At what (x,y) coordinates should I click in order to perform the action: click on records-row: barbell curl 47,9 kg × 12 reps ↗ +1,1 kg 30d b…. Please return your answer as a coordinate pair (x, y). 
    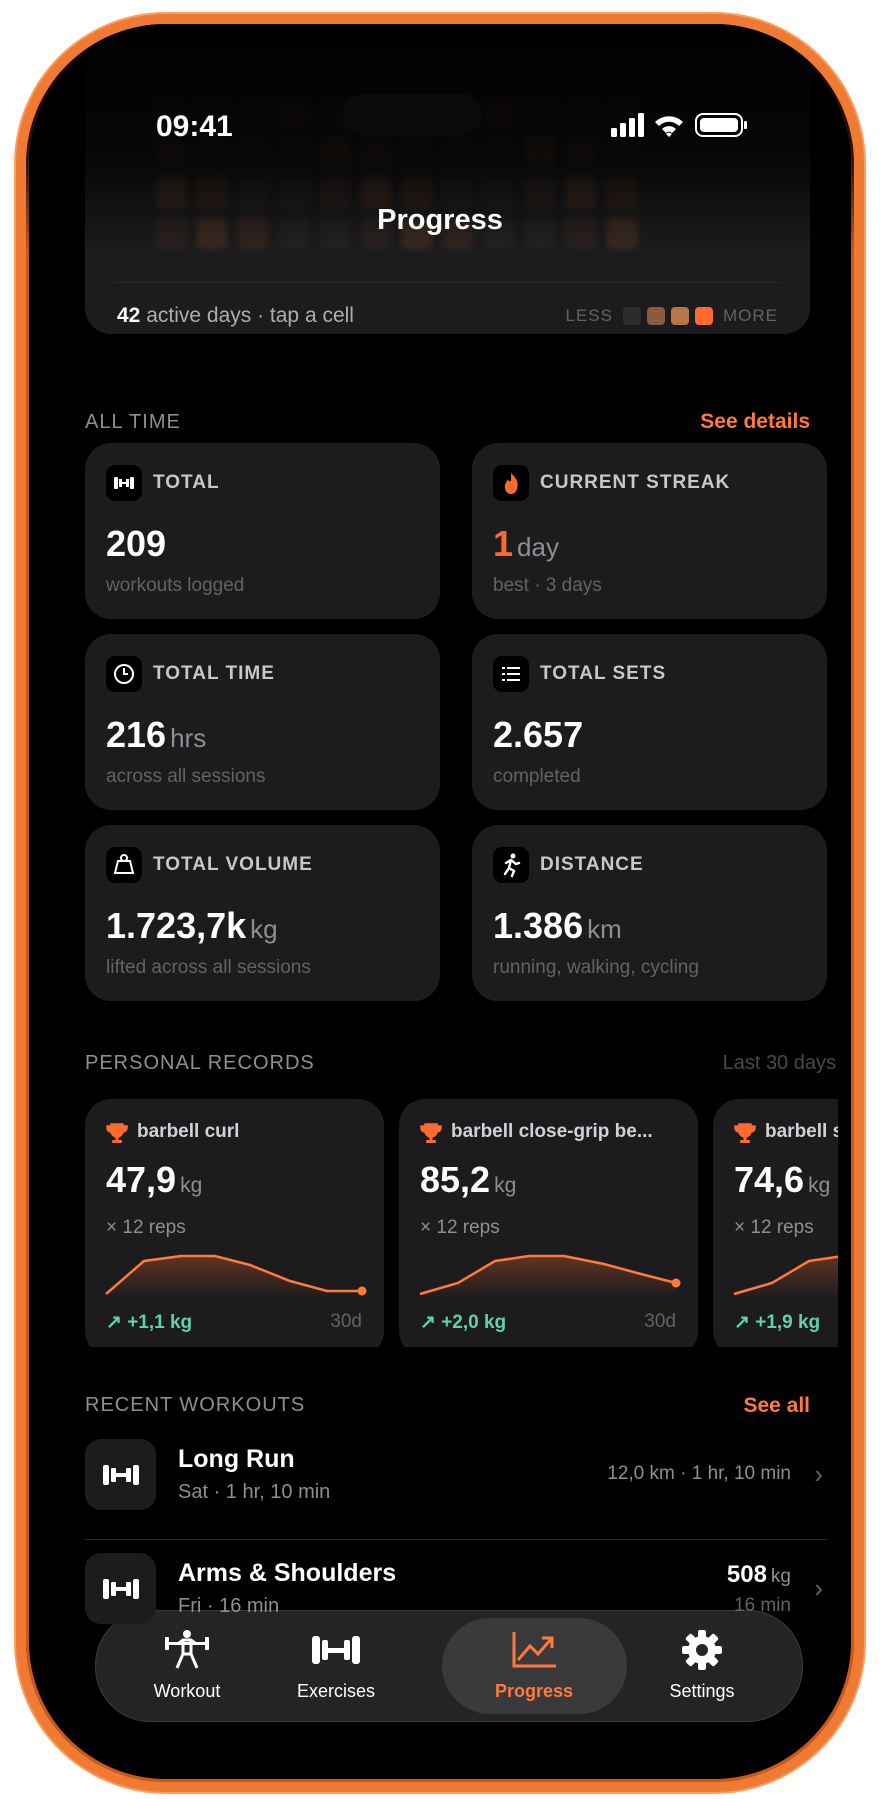
    Looking at the image, I should click on (461, 1216).